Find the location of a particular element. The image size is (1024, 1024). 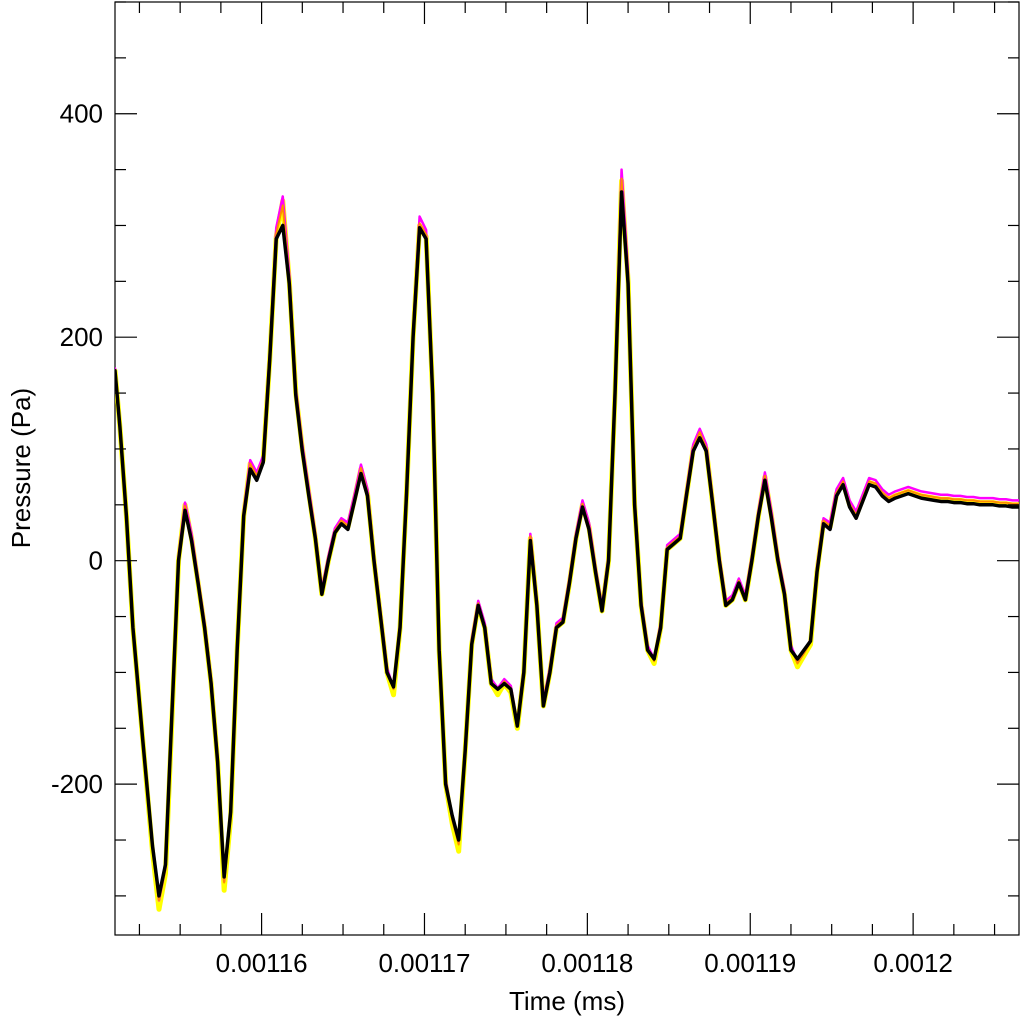

y-tick-label: -200 is located at coordinates (77, 784).